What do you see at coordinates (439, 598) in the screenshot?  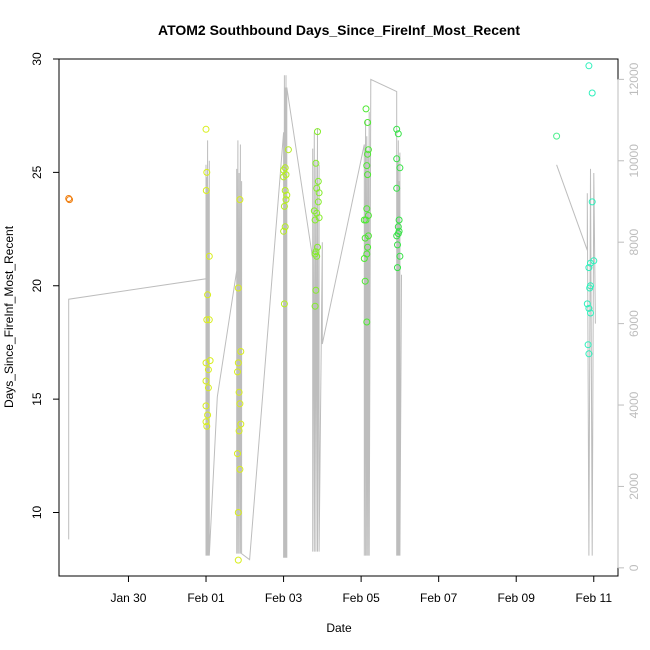 I see `x-tick-label: Feb 07` at bounding box center [439, 598].